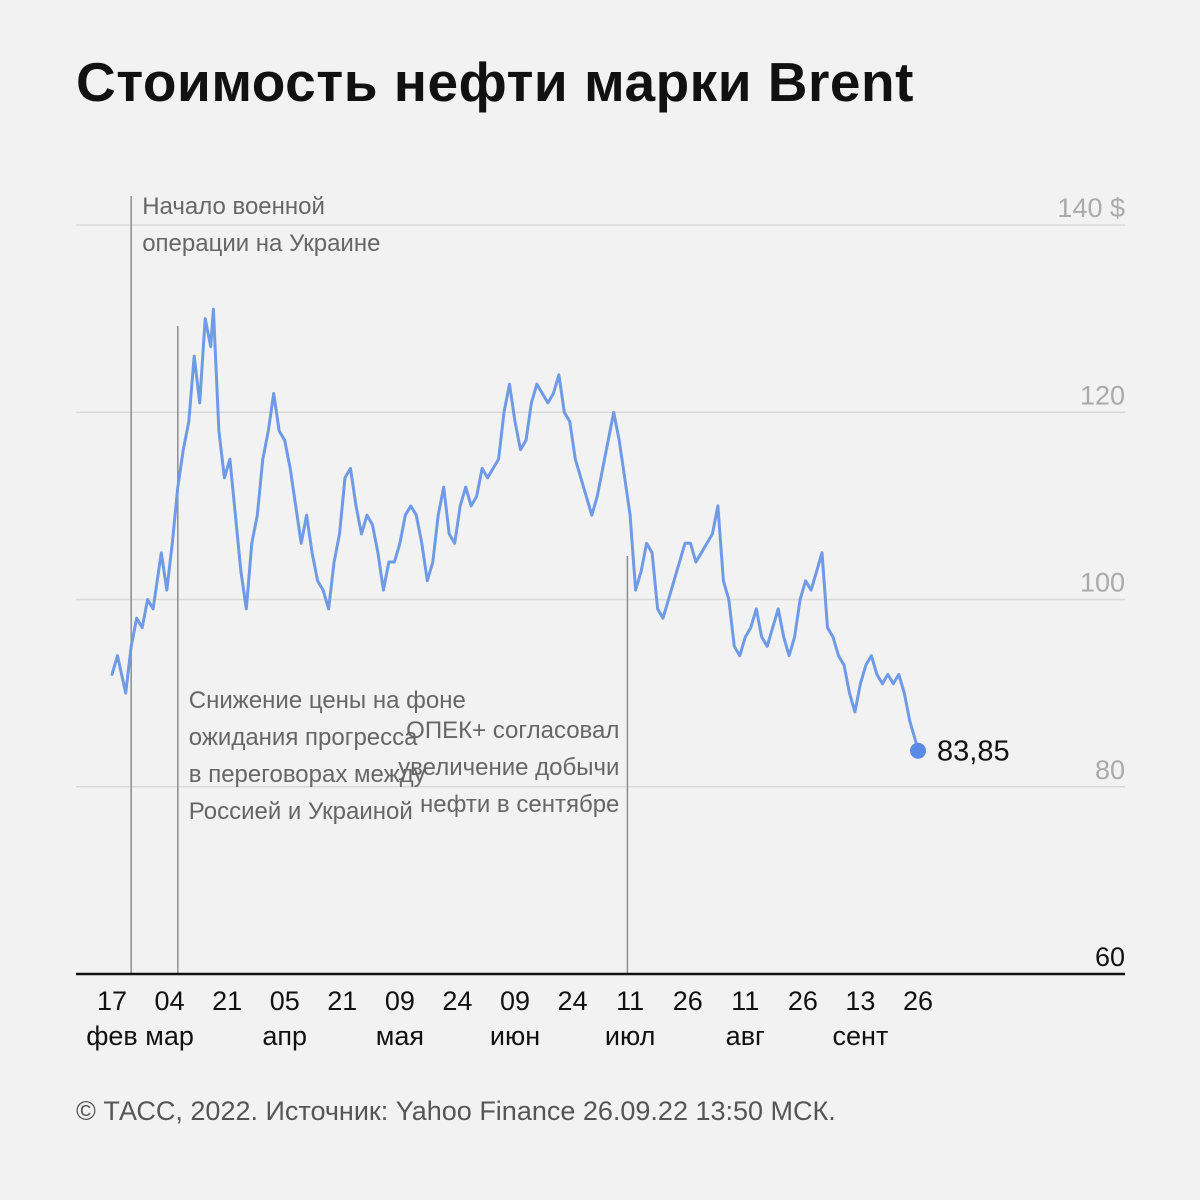 The image size is (1200, 1200). What do you see at coordinates (1102, 395) in the screenshot?
I see `y-tick-label: 120` at bounding box center [1102, 395].